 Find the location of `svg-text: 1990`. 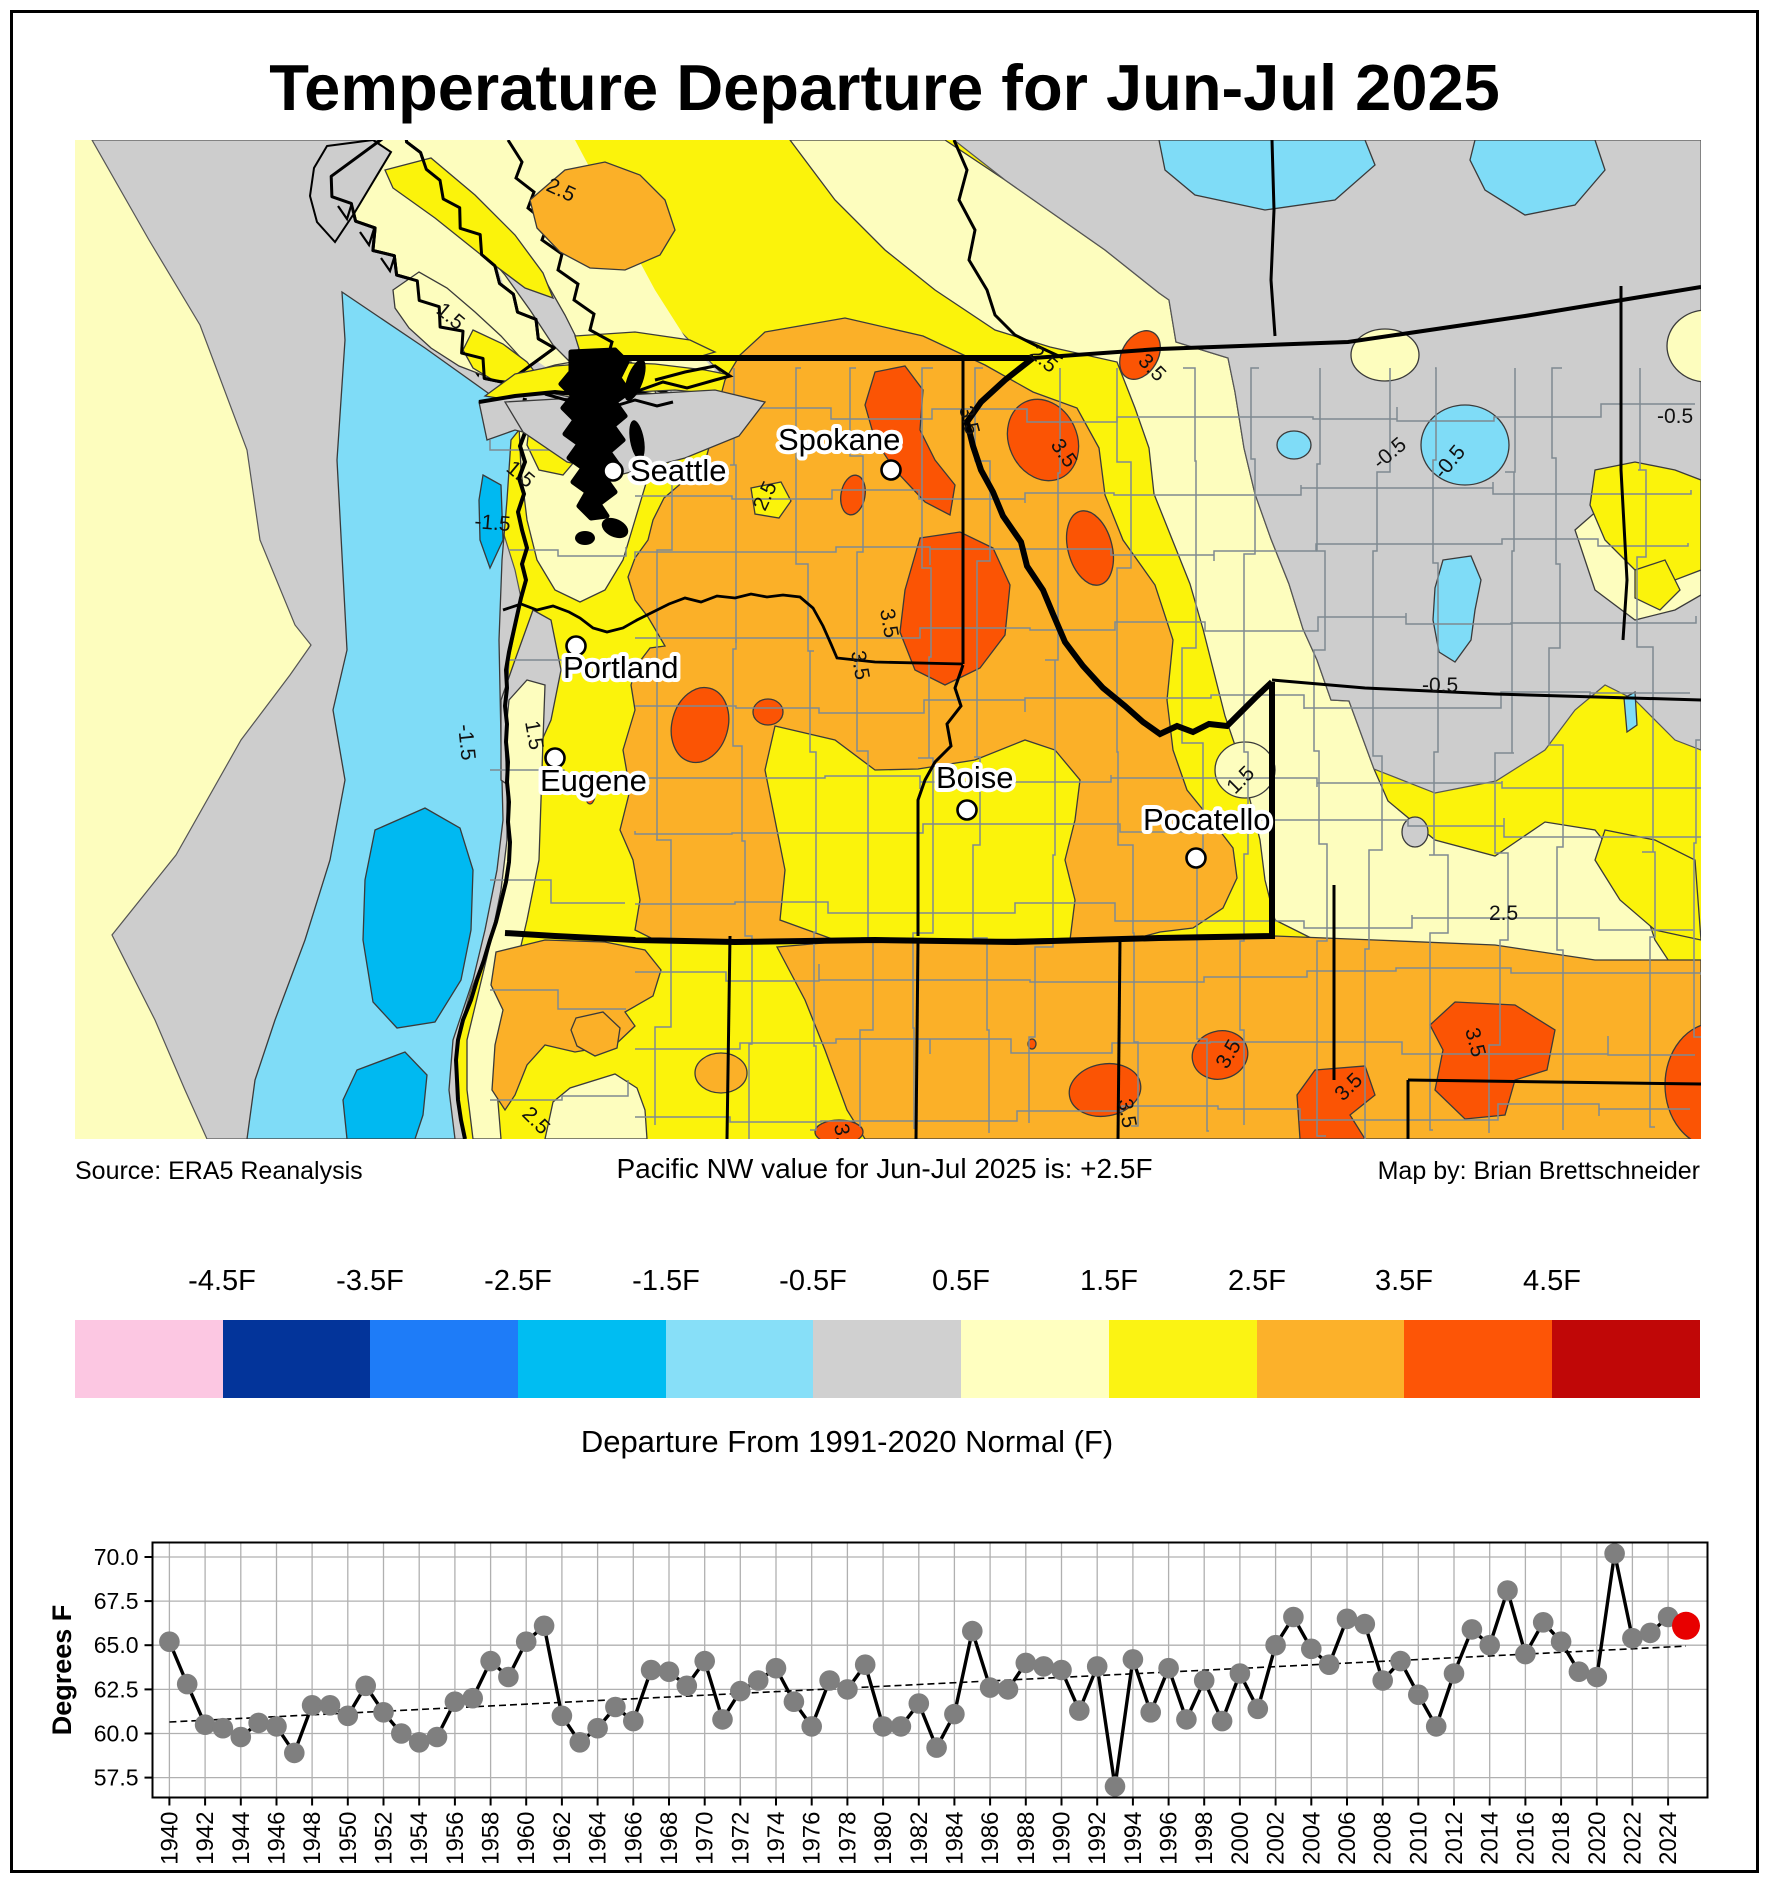

svg-text: 1990 is located at coordinates (1062, 1838).